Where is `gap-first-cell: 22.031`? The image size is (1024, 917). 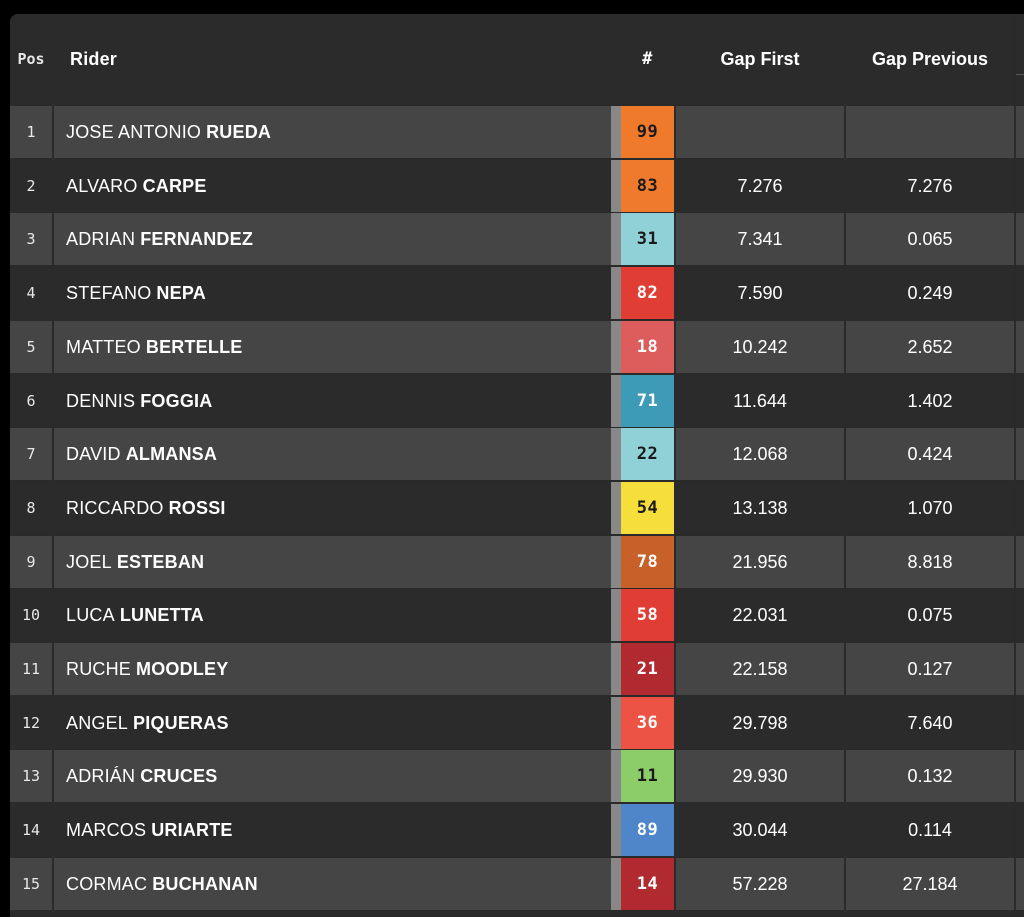 gap-first-cell: 22.031 is located at coordinates (760, 615).